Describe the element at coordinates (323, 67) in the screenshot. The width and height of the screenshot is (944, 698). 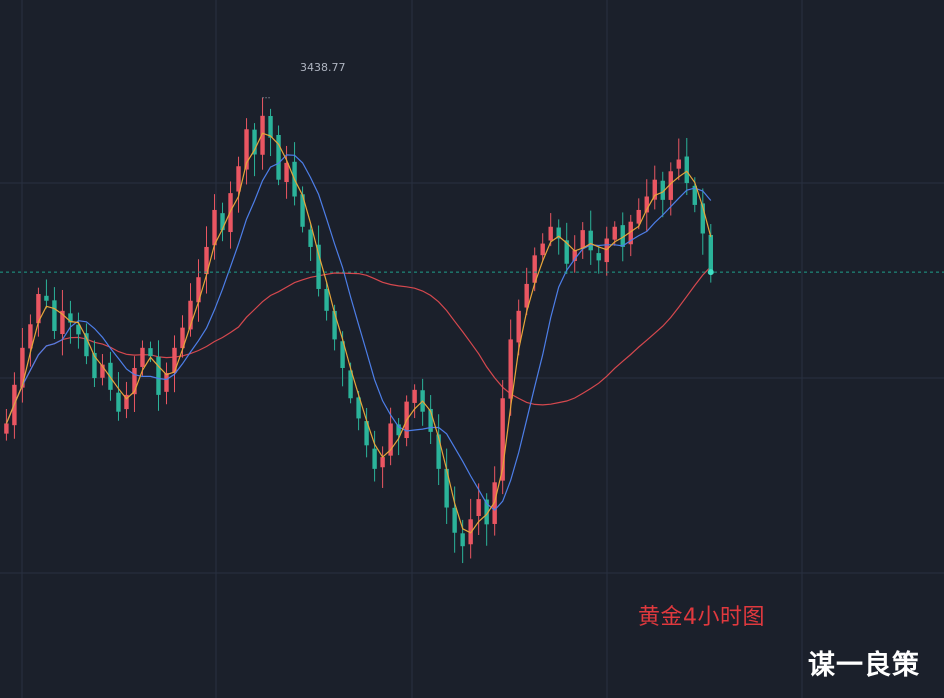
I see `high-price-label: 3438.77` at that location.